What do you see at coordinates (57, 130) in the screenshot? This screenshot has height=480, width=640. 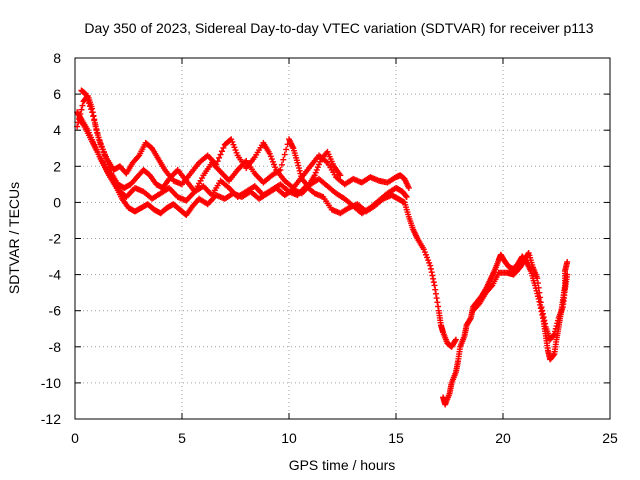 I see `y-tick-label: 4` at bounding box center [57, 130].